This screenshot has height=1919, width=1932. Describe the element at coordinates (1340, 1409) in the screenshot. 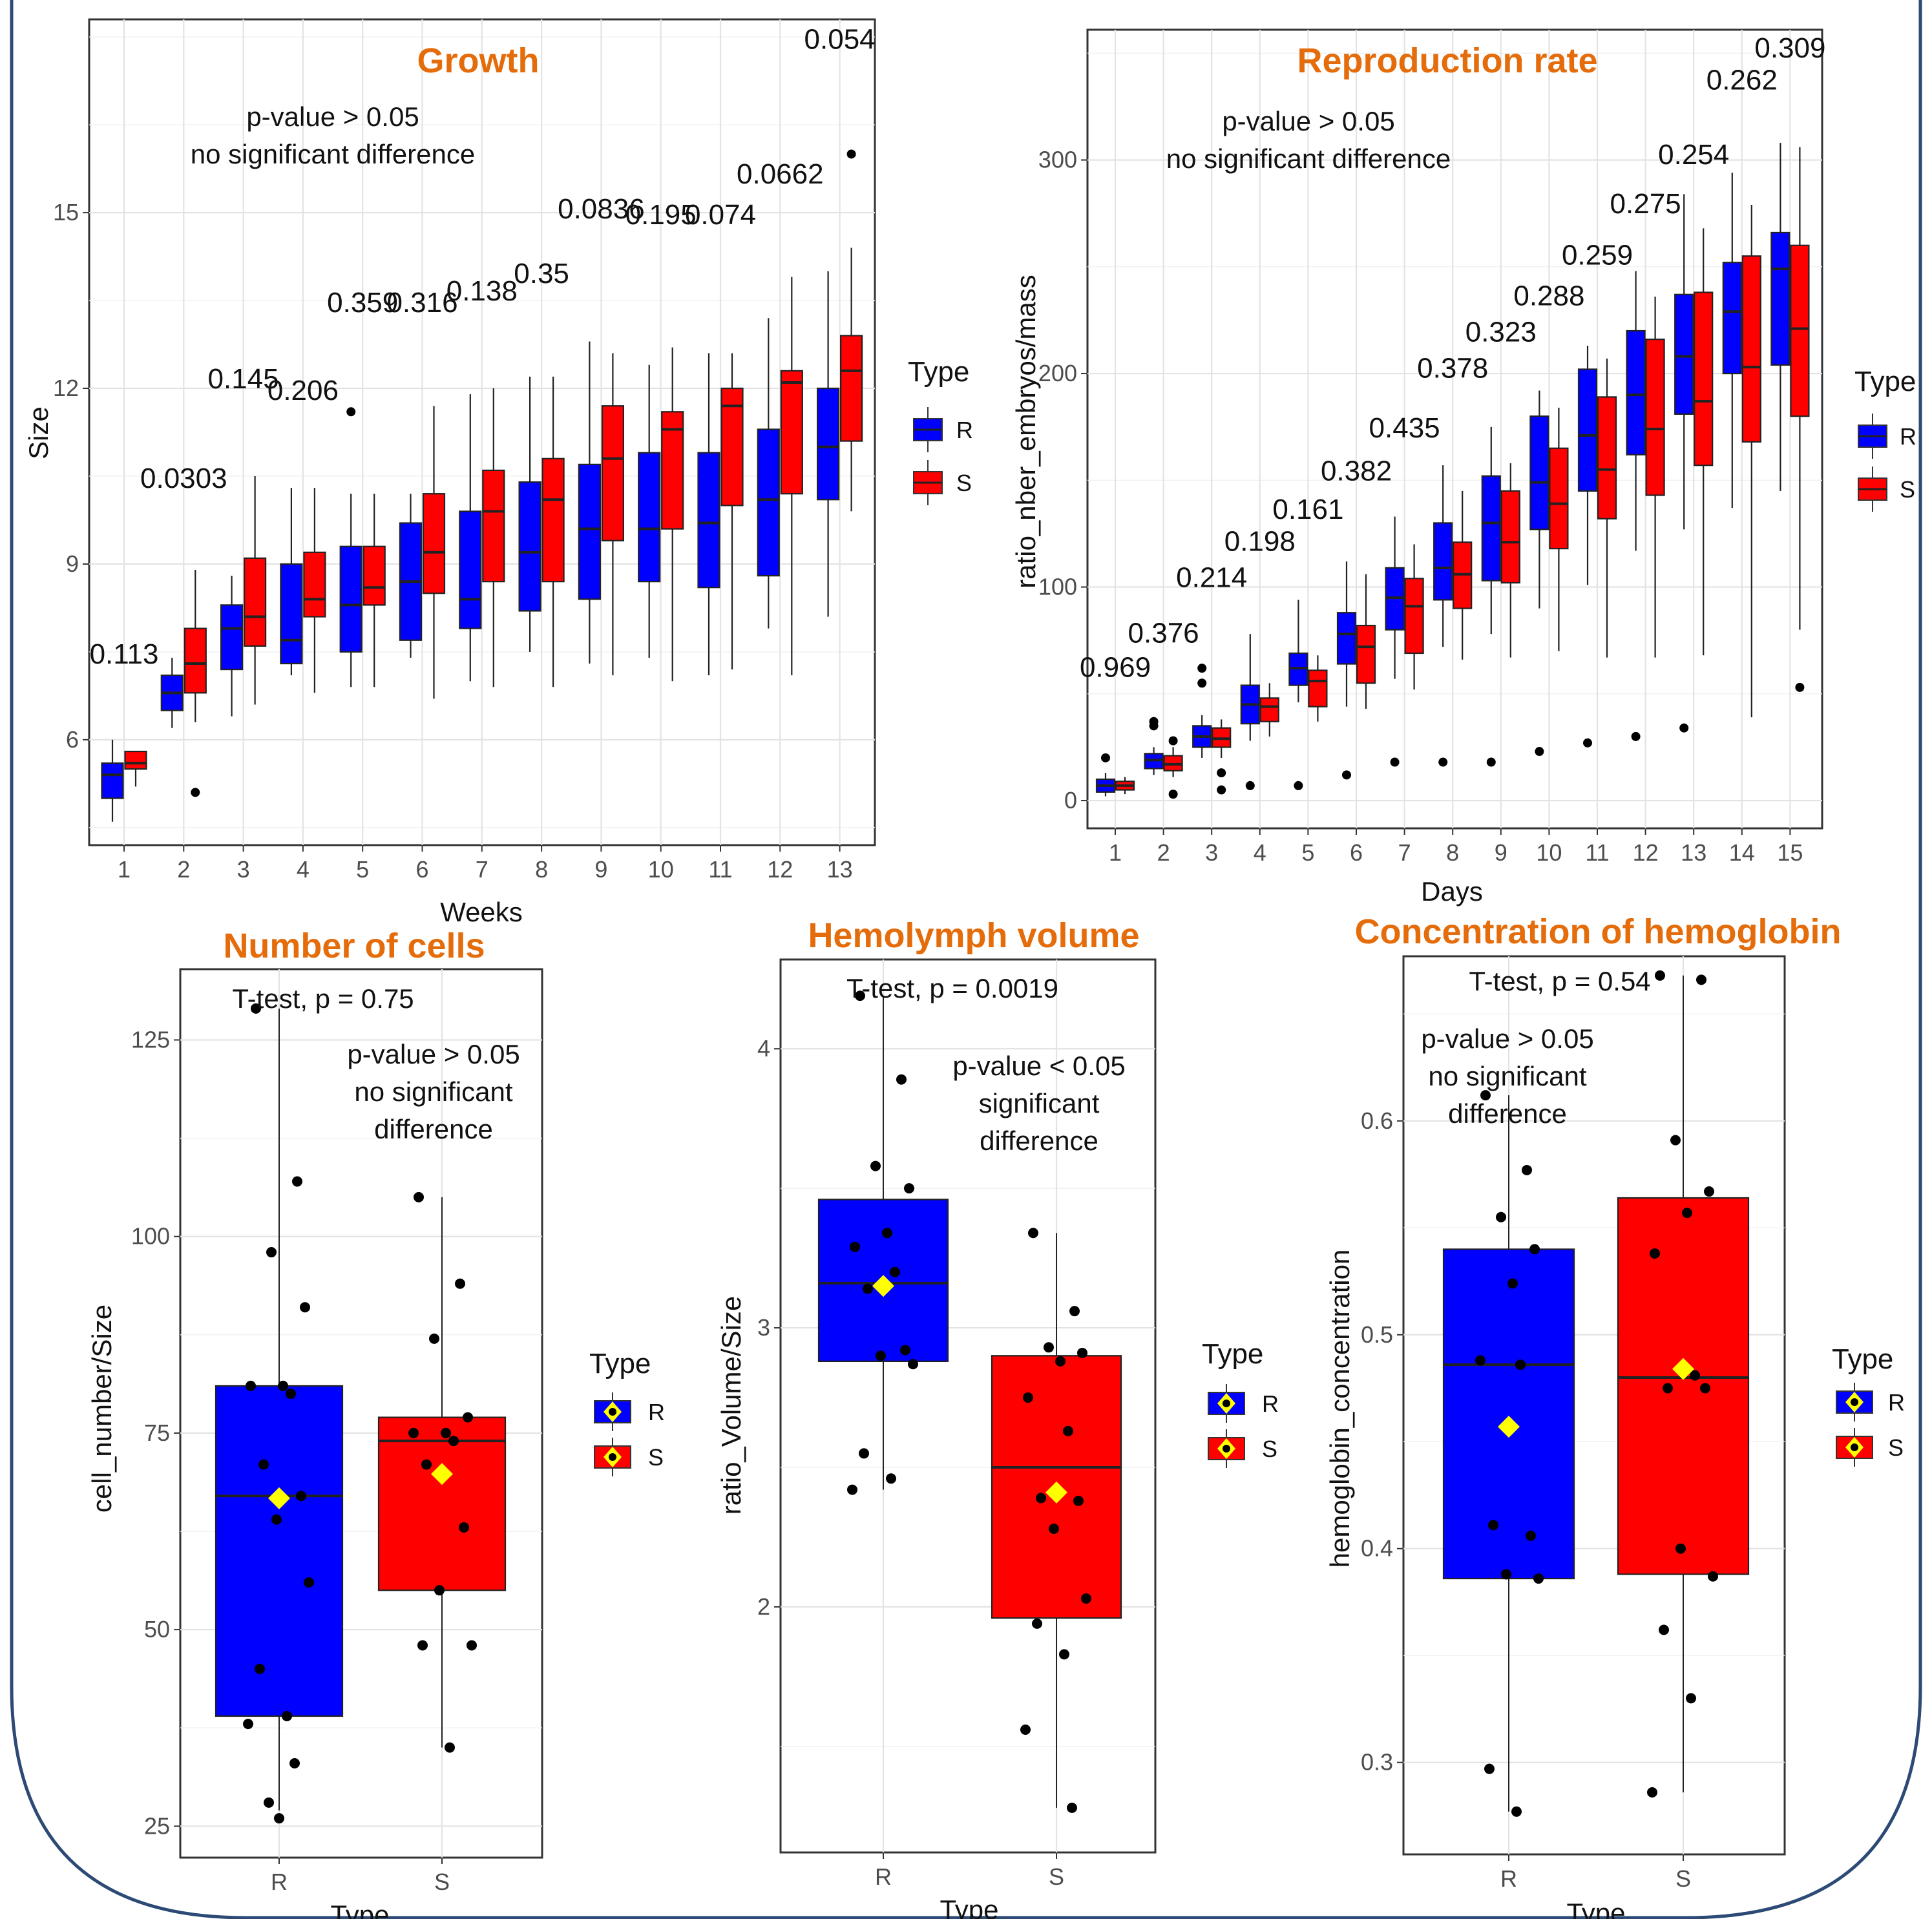

I see `hemoglobin-y-axis-label: hemoglobin_concentration` at that location.